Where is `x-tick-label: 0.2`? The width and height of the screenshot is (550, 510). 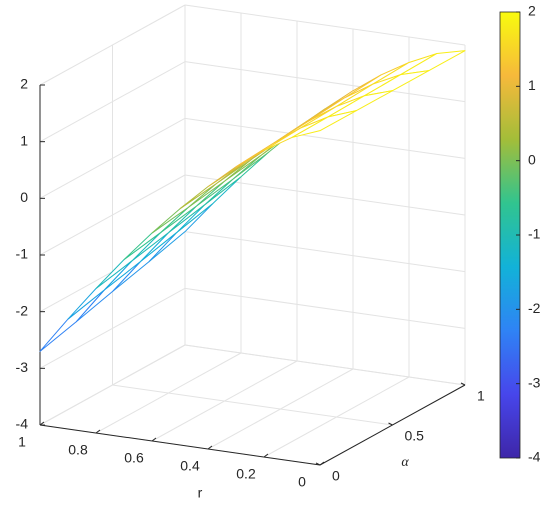 x-tick-label: 0.2 is located at coordinates (246, 474).